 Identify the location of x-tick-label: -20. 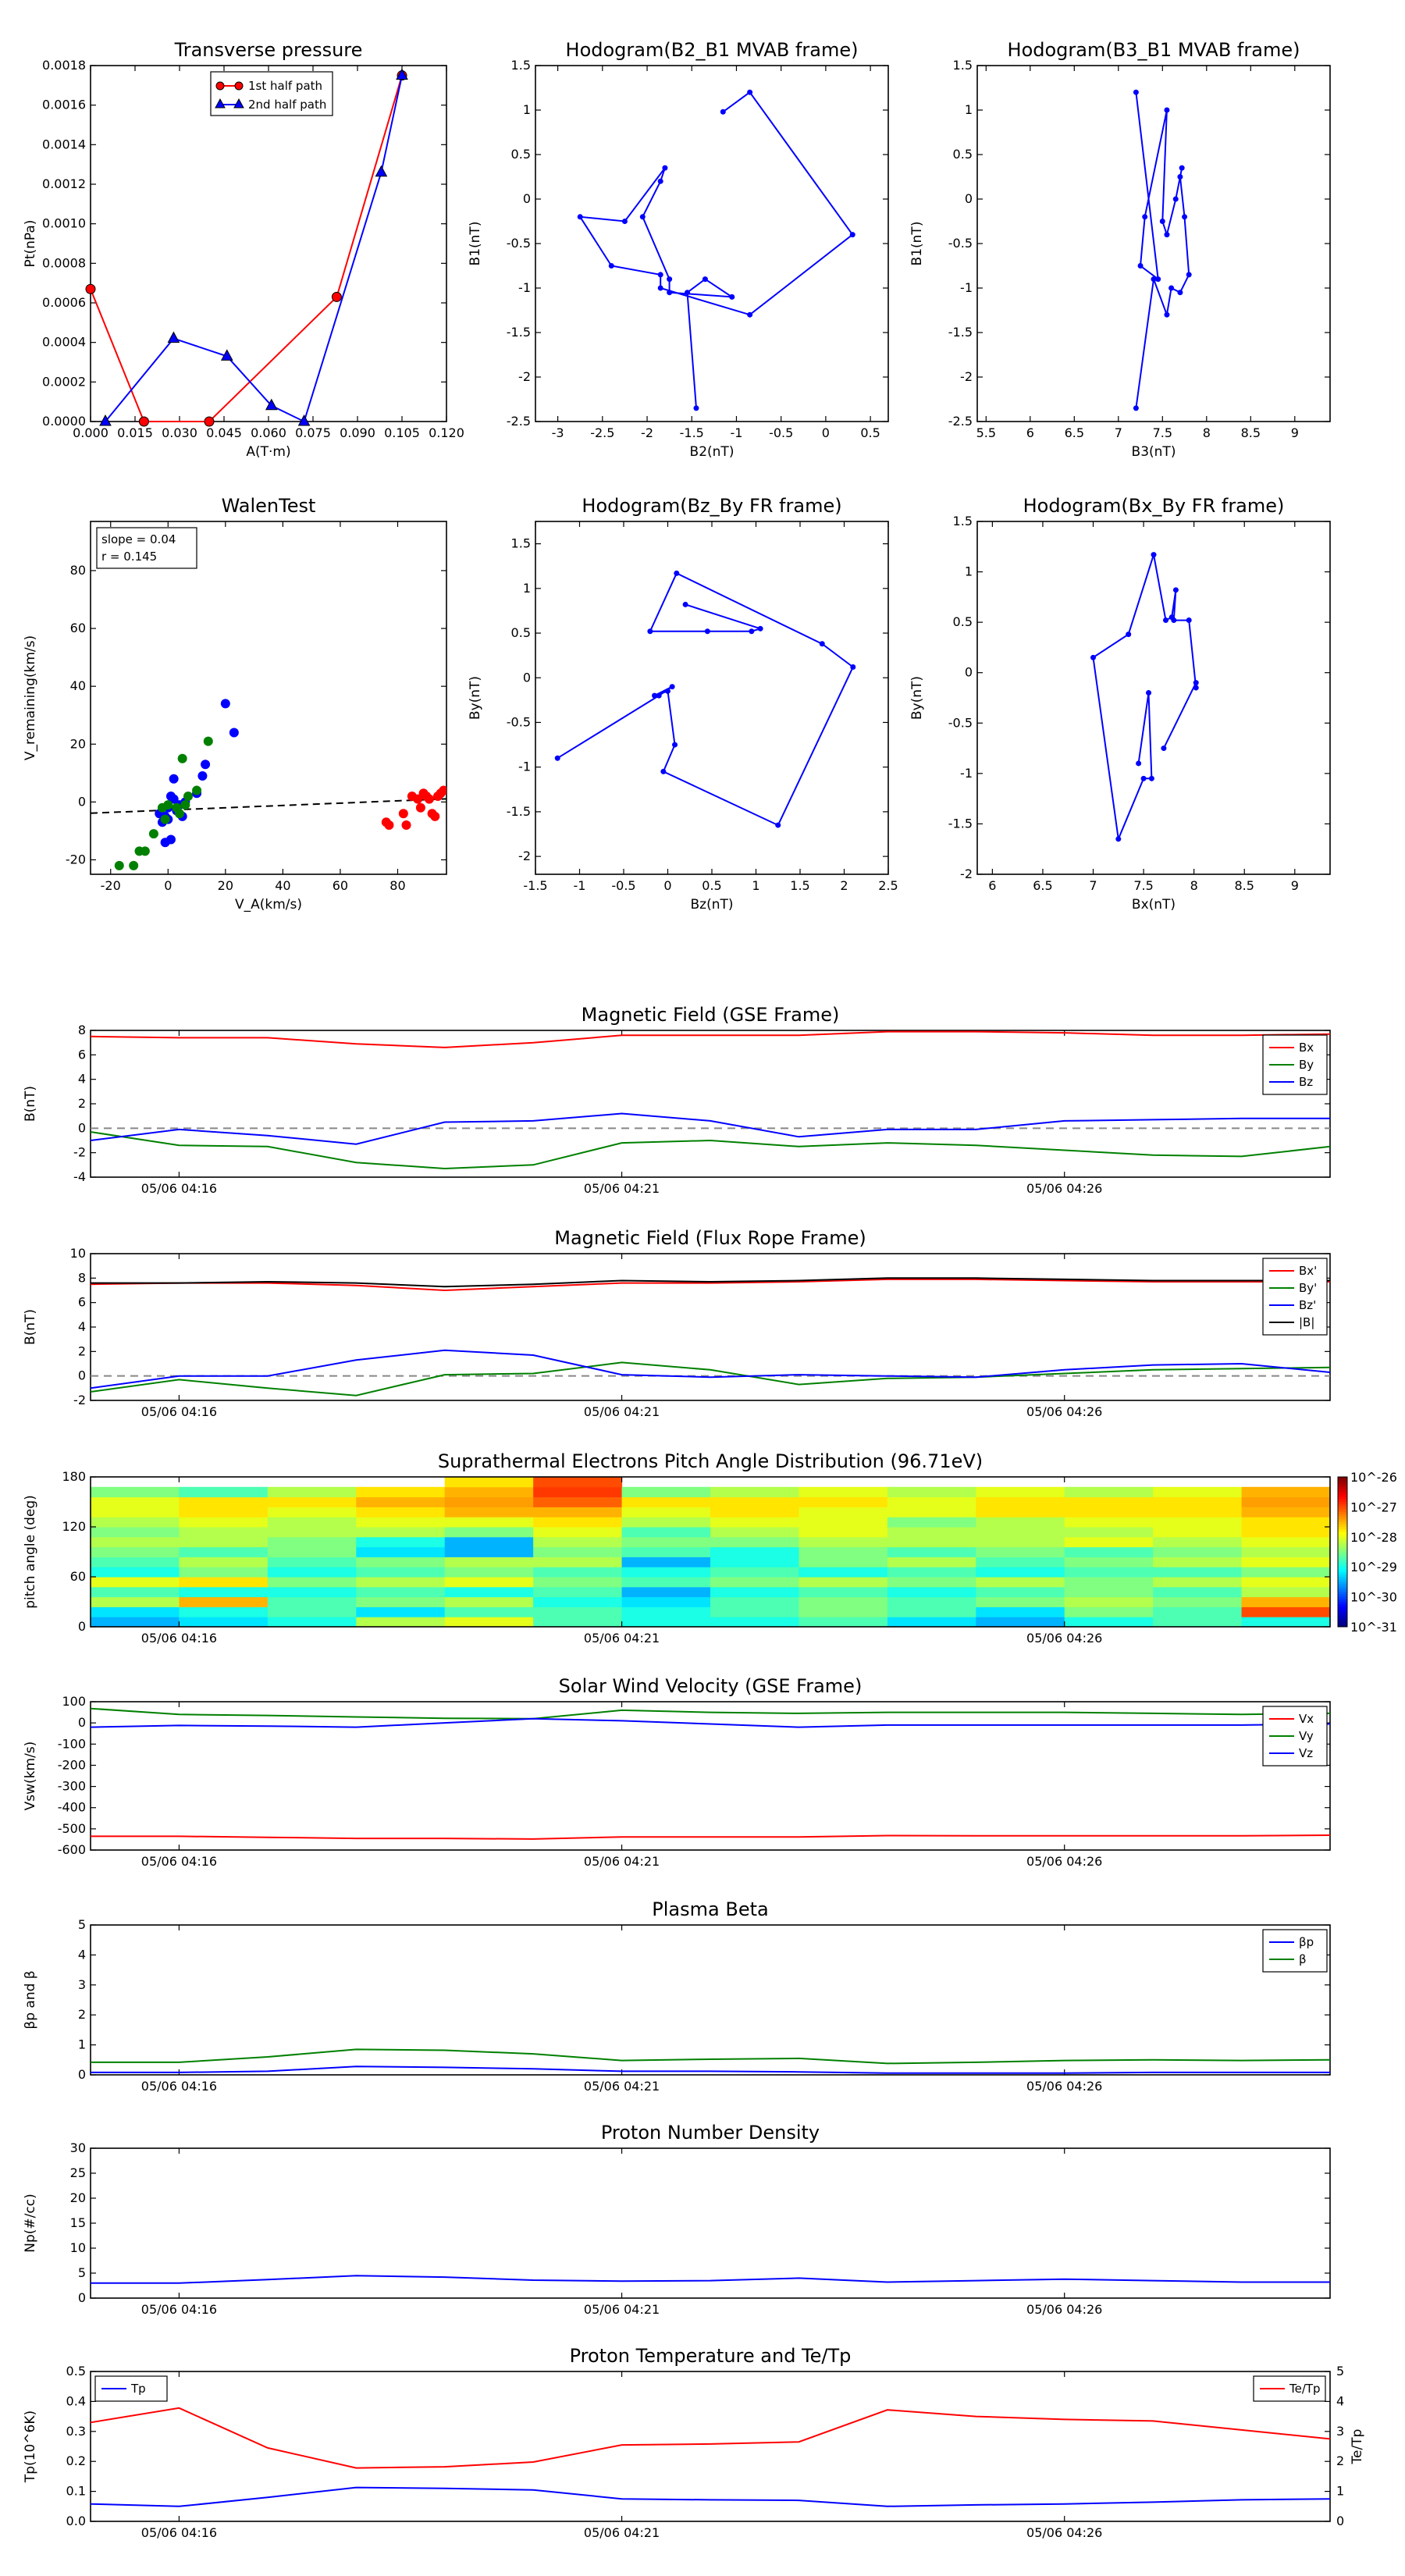
(111, 885).